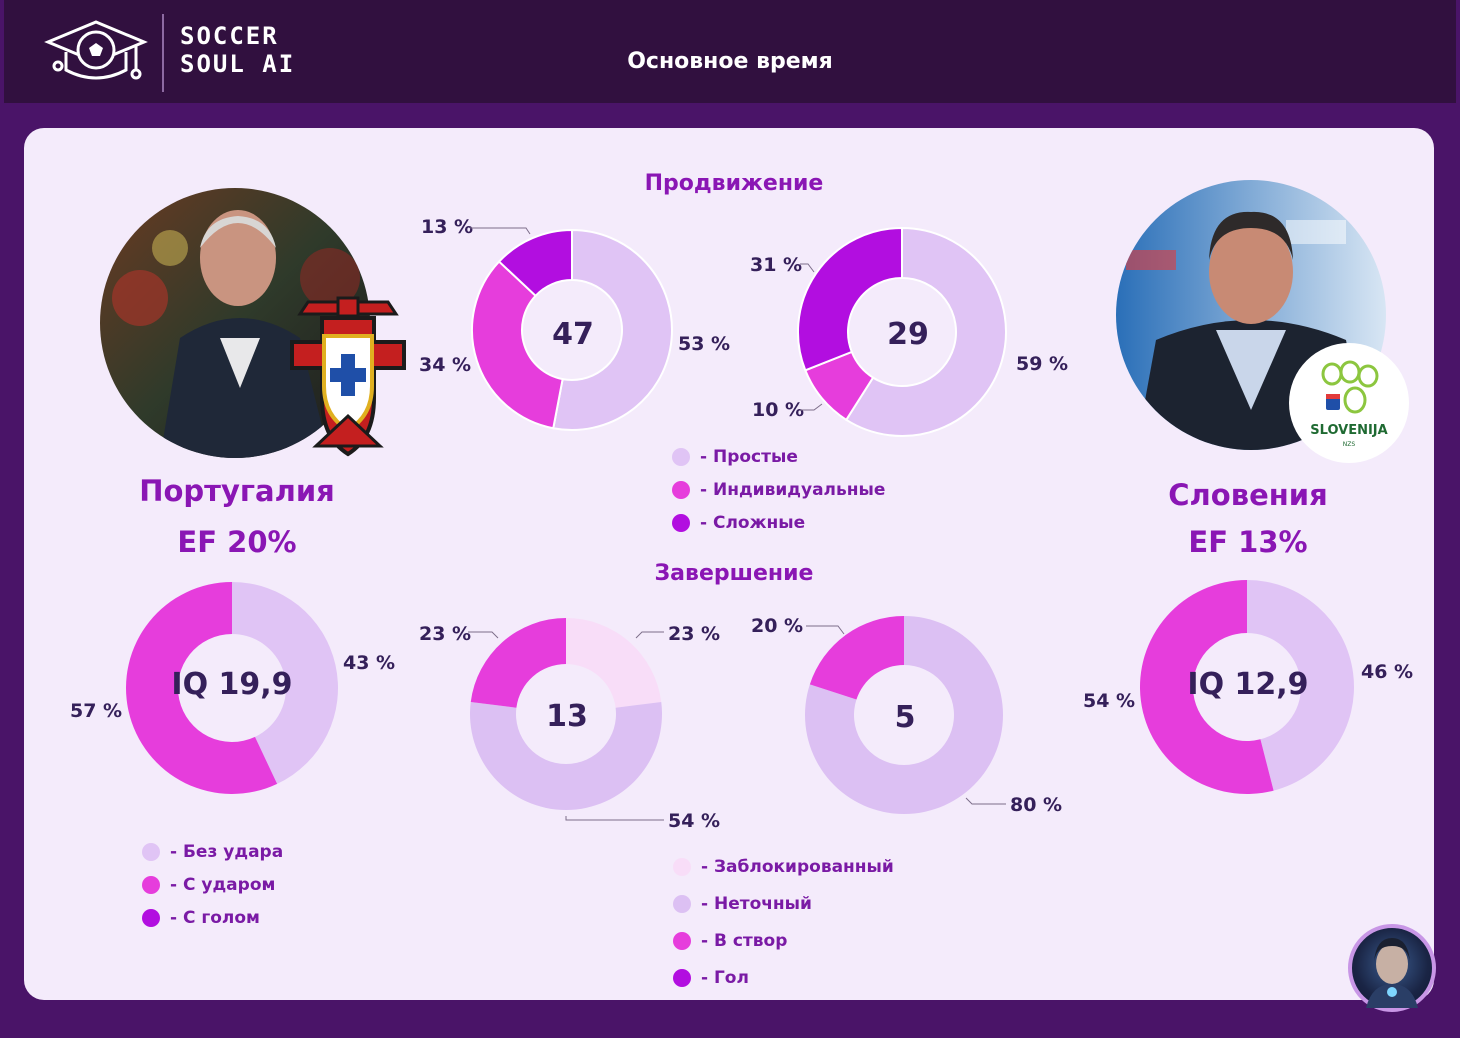 The width and height of the screenshot is (1460, 1038). Describe the element at coordinates (369, 663) in the screenshot. I see `label-no-shot-portugal: 43 %` at that location.